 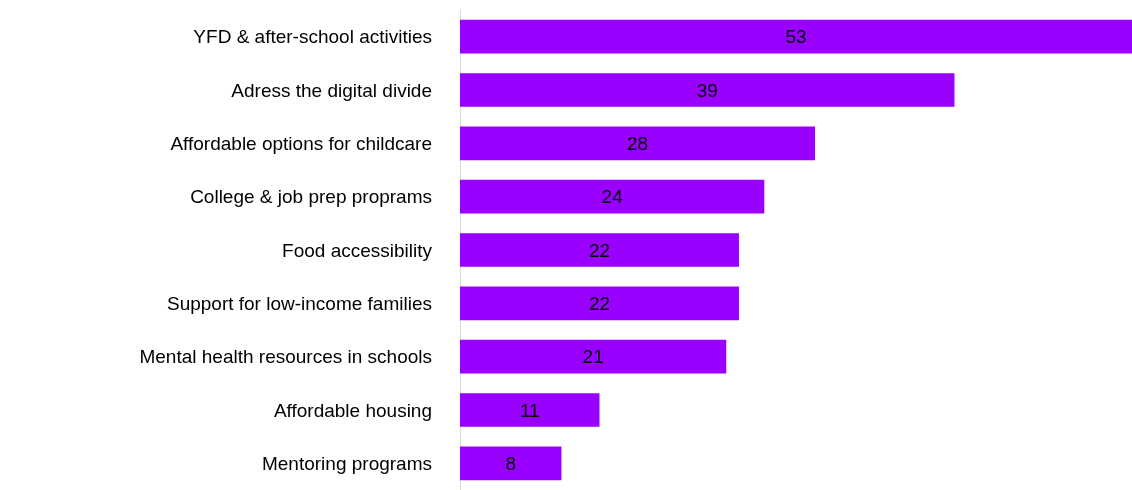 What do you see at coordinates (352, 410) in the screenshot?
I see `y-tick-label: Affordable housing` at bounding box center [352, 410].